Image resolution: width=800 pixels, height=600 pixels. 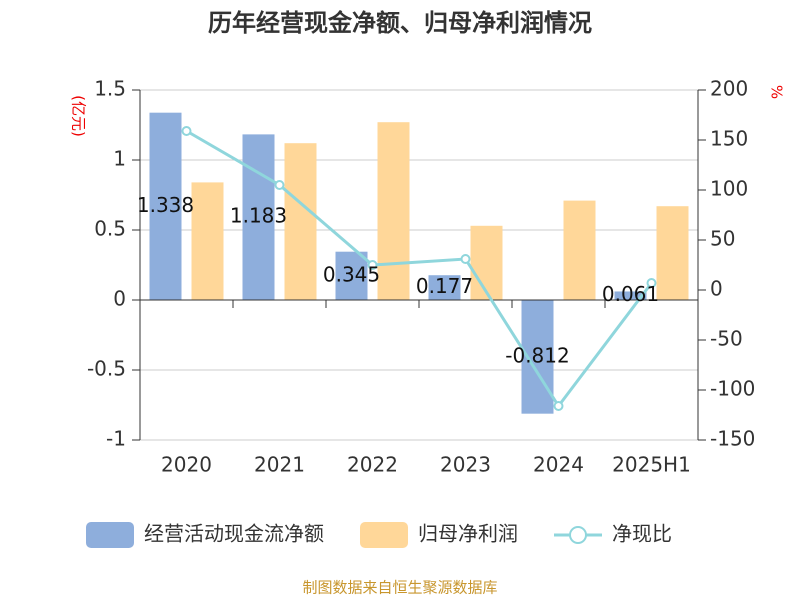 I want to click on data-label: 1.183, so click(x=258, y=216).